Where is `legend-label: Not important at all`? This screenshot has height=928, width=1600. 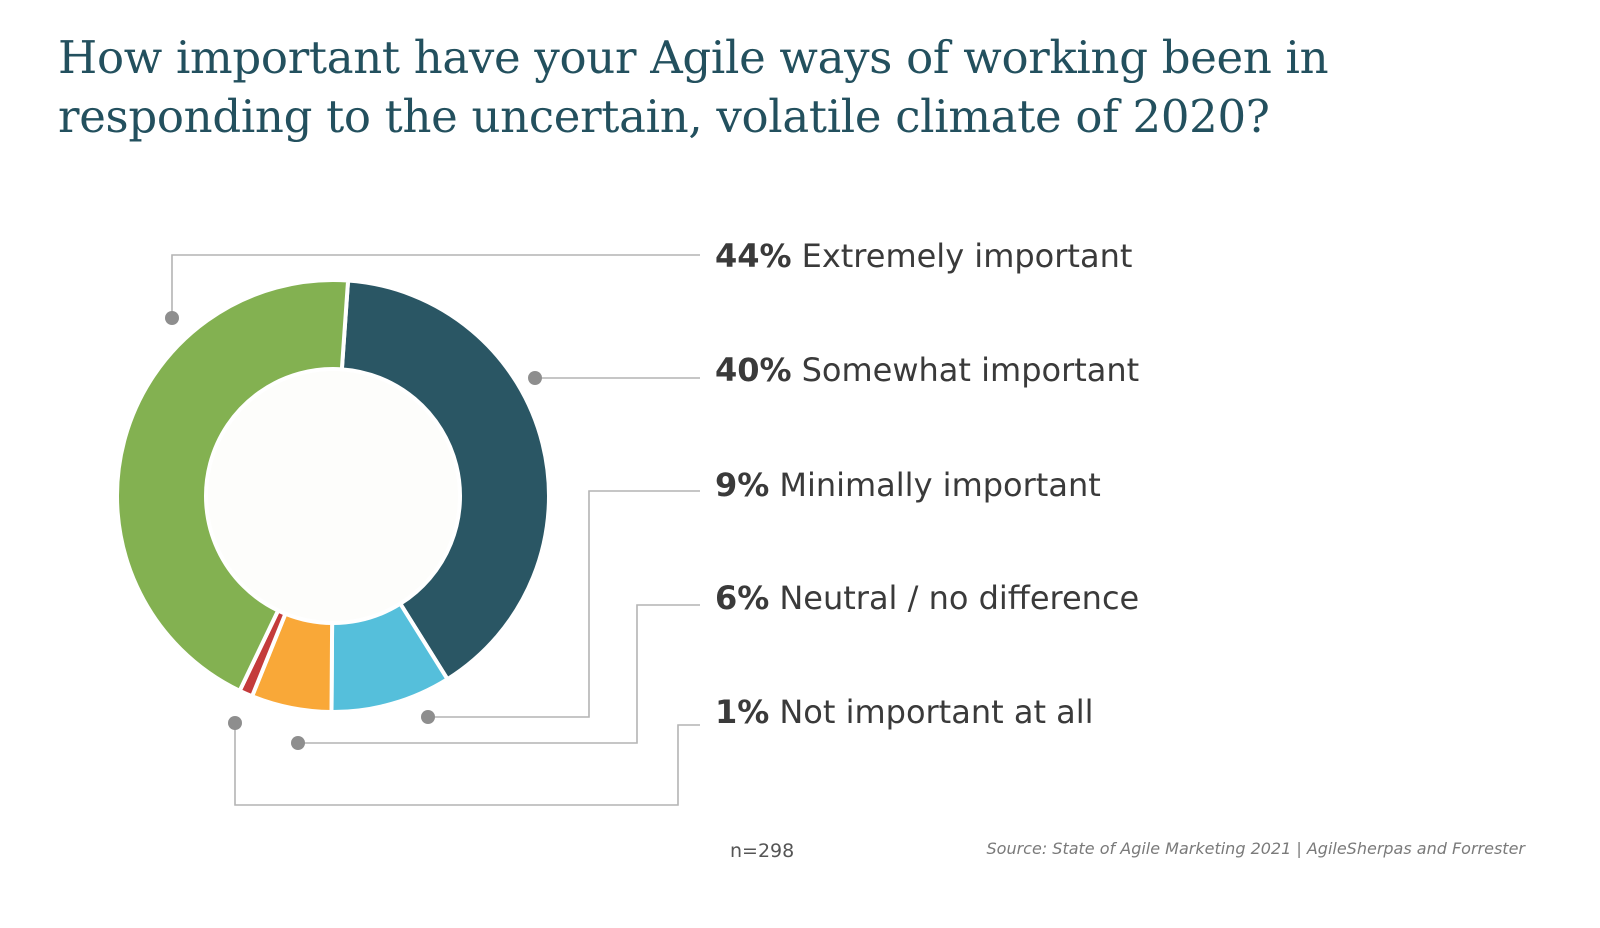 legend-label: Not important at all is located at coordinates (936, 712).